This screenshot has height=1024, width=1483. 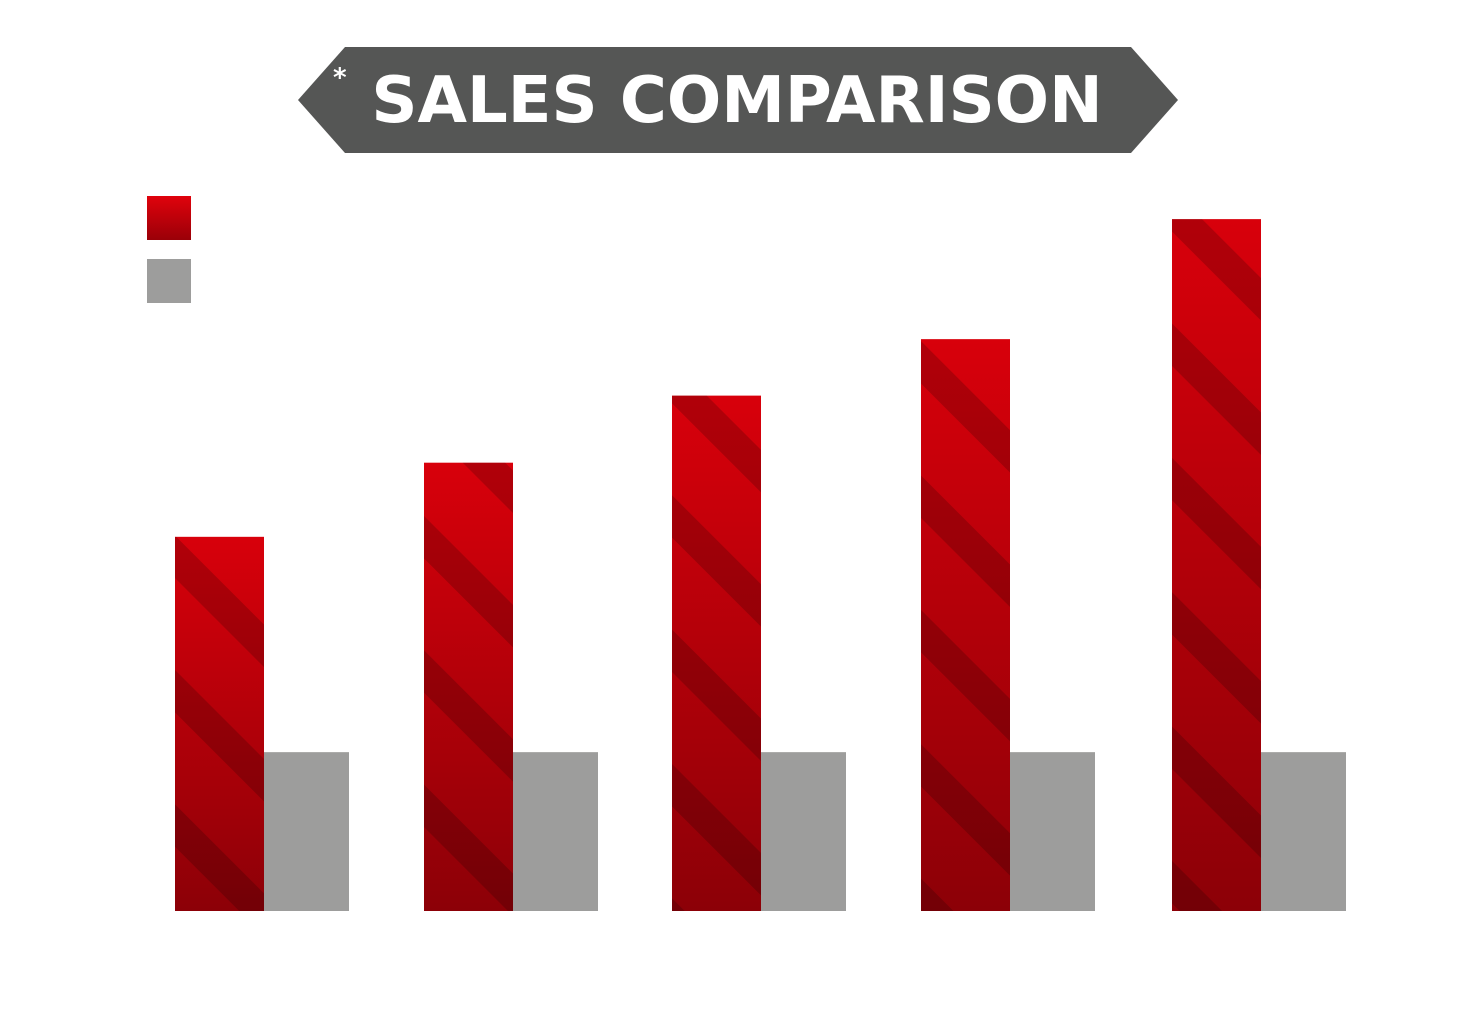 I want to click on chart-title: SALES COMPARISON, so click(x=736, y=101).